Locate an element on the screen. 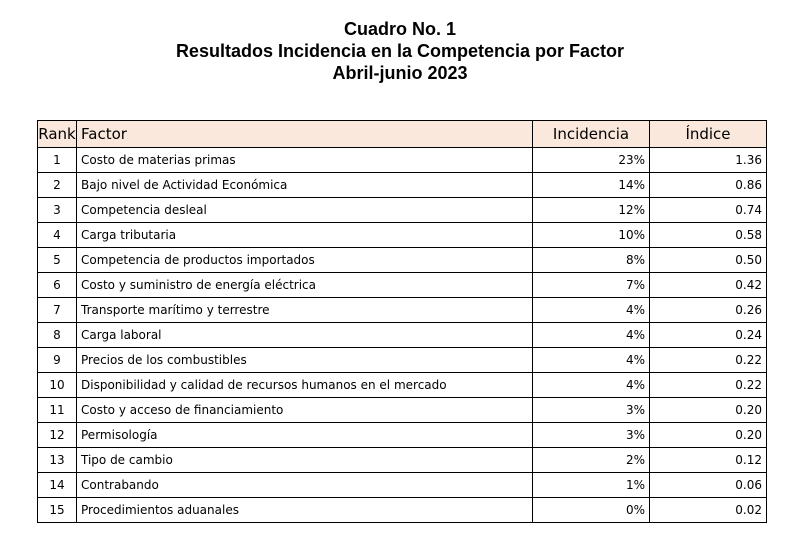  table-row: 15 Procedimientos aduanales 0% 0.02 is located at coordinates (402, 510).